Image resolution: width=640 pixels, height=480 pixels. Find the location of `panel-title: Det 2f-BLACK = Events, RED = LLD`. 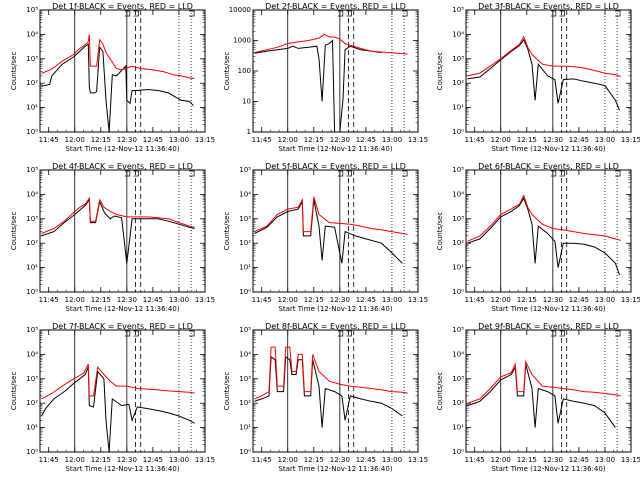

panel-title: Det 2f-BLACK = Events, RED = LLD is located at coordinates (335, 6).